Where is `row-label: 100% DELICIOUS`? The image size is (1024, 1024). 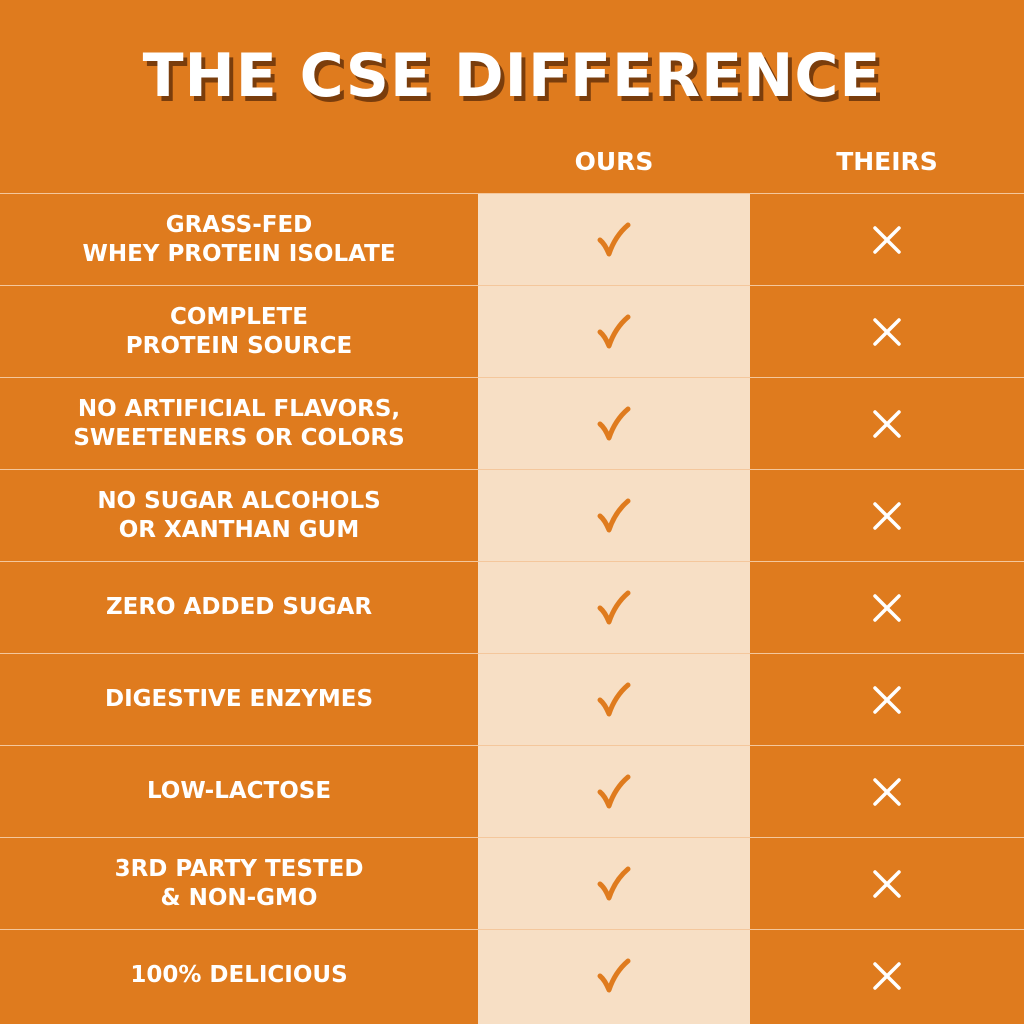 row-label: 100% DELICIOUS is located at coordinates (239, 975).